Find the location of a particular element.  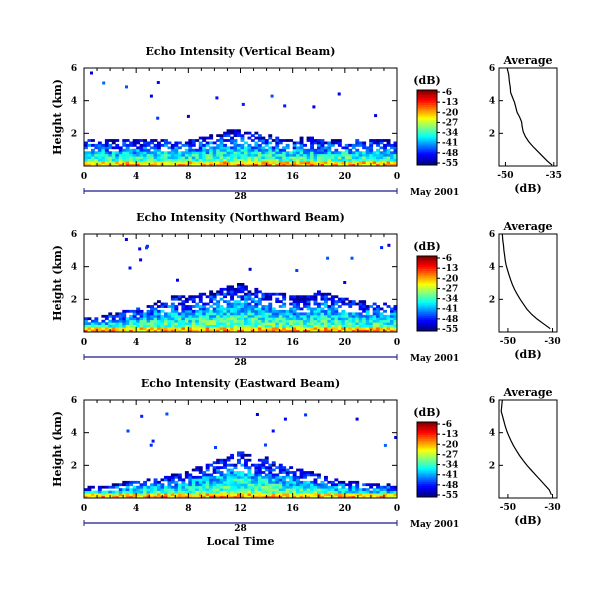

colorbar-tick-label: -6 is located at coordinates (447, 425).